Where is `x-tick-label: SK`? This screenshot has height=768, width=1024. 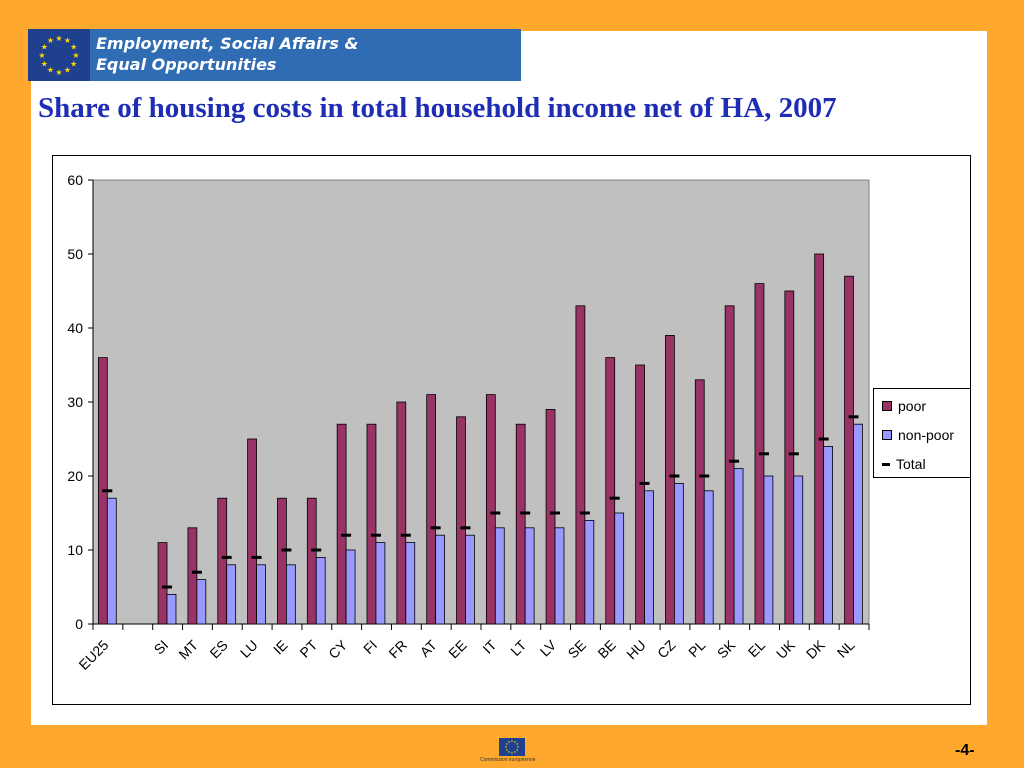 x-tick-label: SK is located at coordinates (726, 648).